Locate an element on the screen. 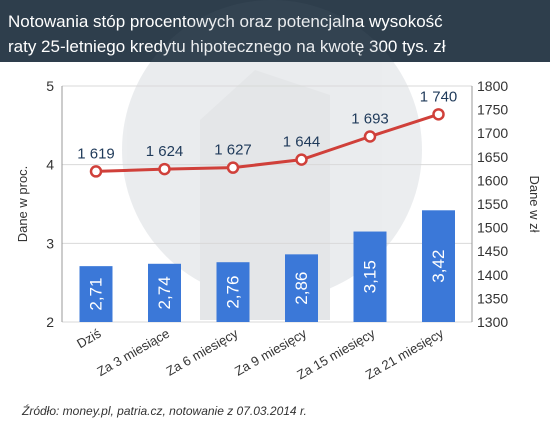 This screenshot has width=550, height=433. x-category-label: Za 6 miesięcy is located at coordinates (202, 351).